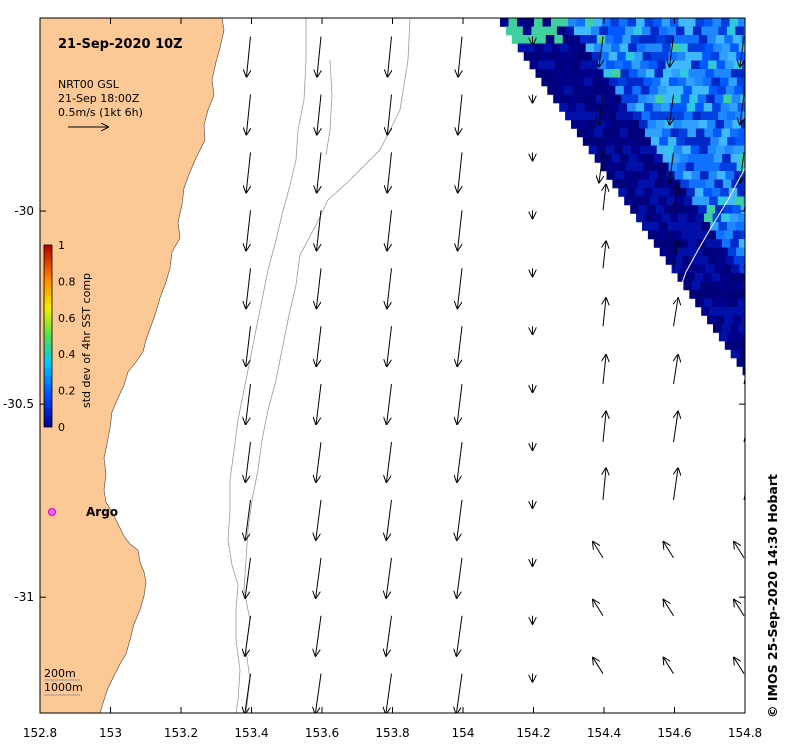 This screenshot has width=789, height=750. I want to click on x-tick-label: 152.8, so click(40, 733).